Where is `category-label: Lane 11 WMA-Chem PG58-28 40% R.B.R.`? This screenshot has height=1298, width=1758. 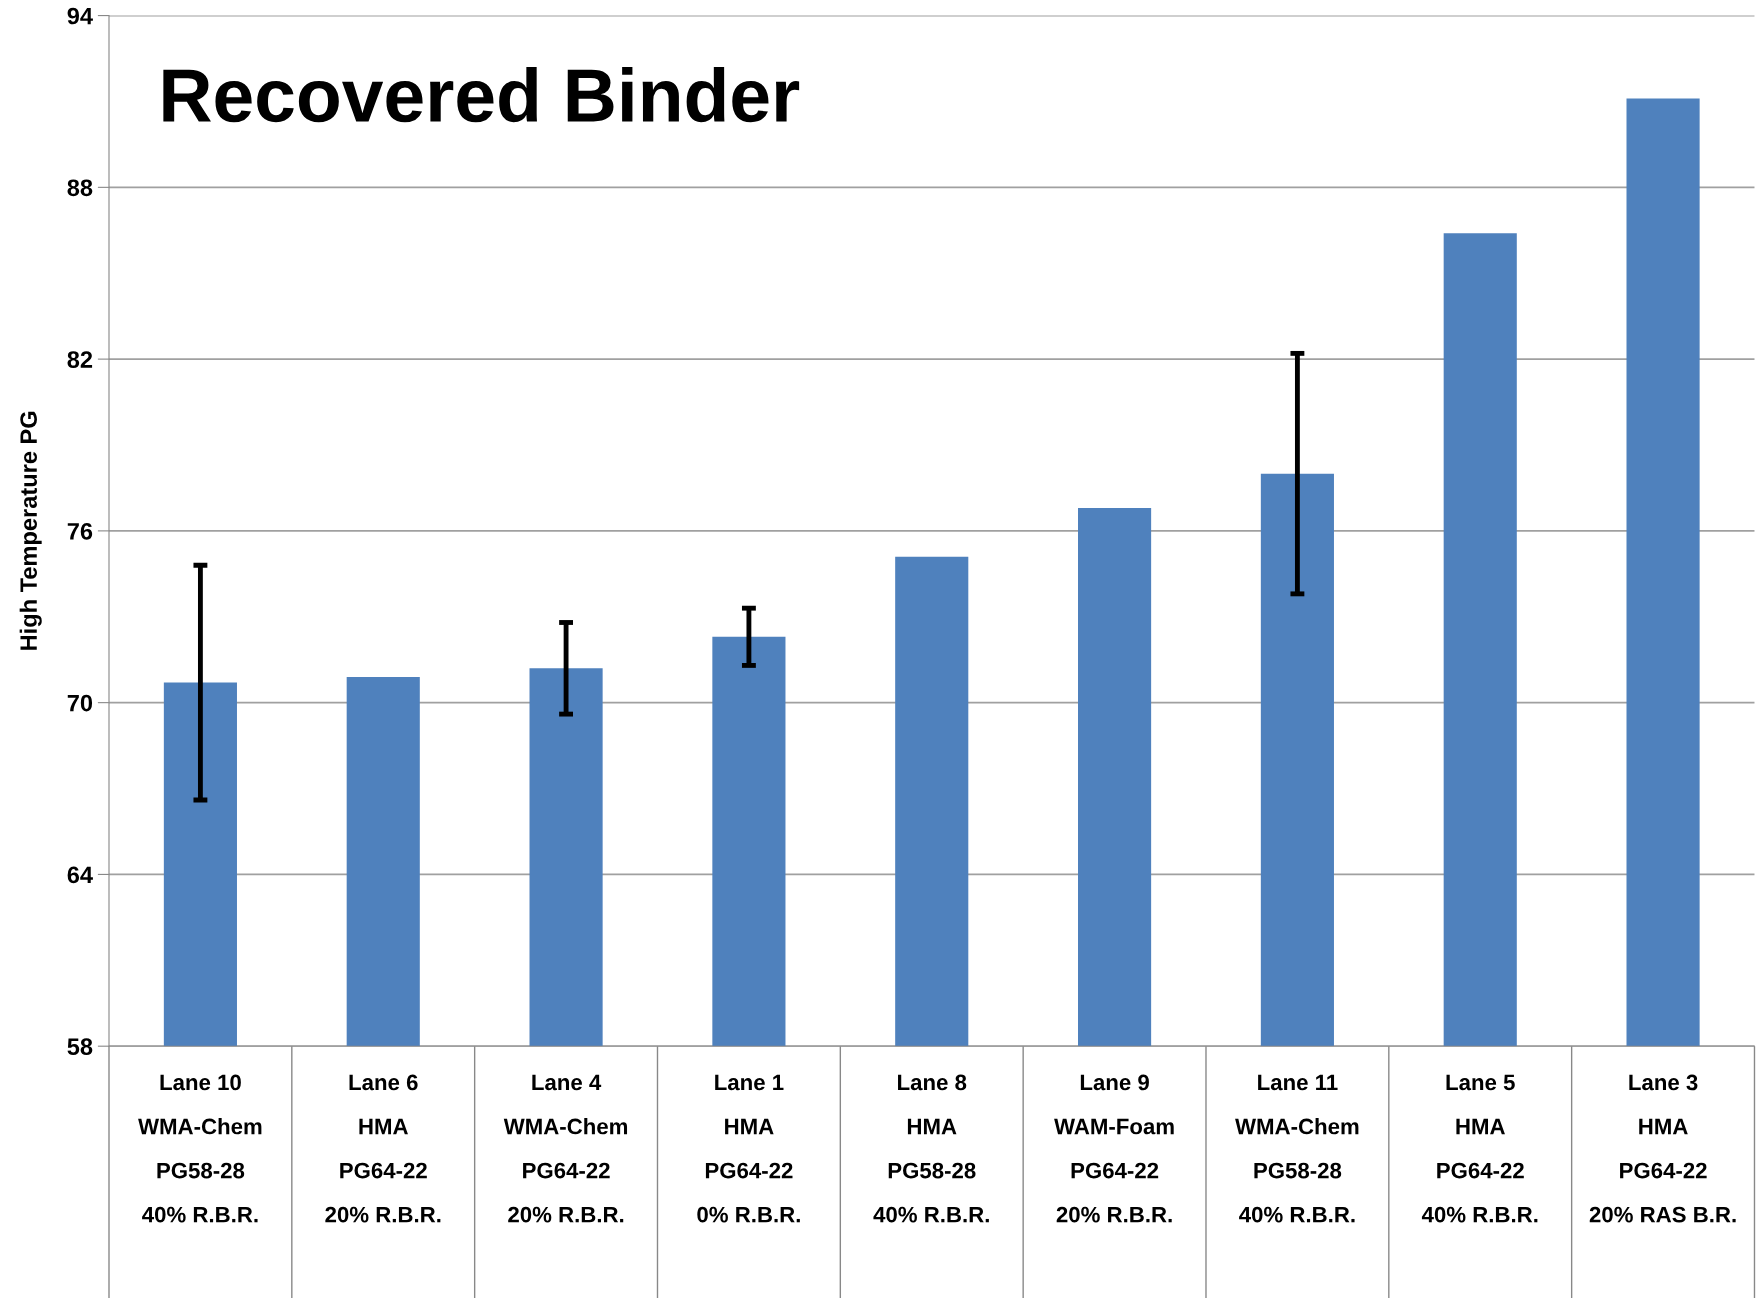 category-label: Lane 11 WMA-Chem PG58-28 40% R.B.R. is located at coordinates (1297, 1148).